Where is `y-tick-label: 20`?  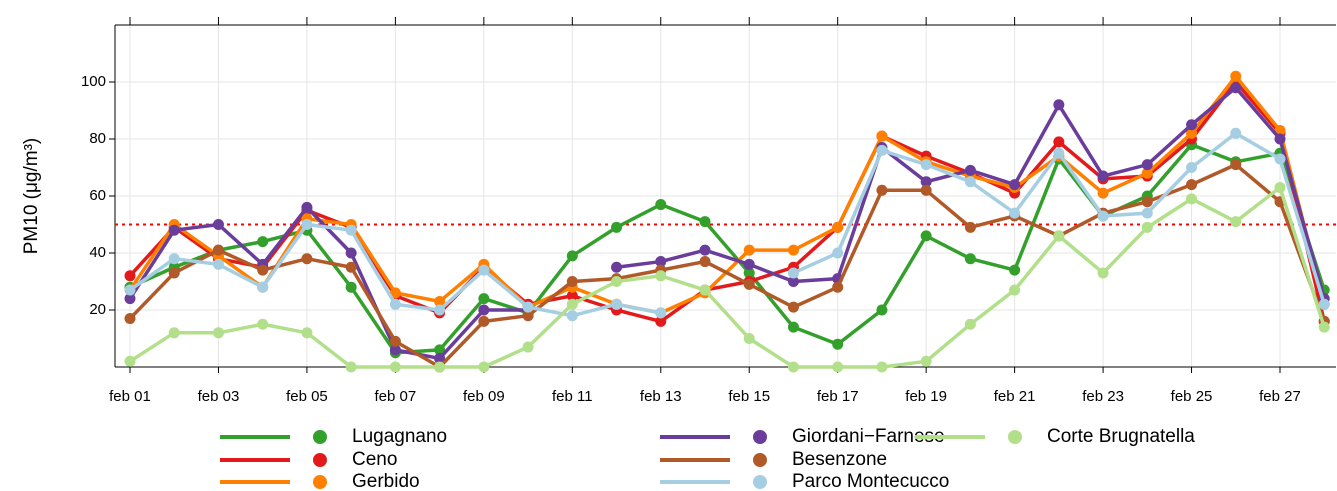 y-tick-label: 20 is located at coordinates (97, 309).